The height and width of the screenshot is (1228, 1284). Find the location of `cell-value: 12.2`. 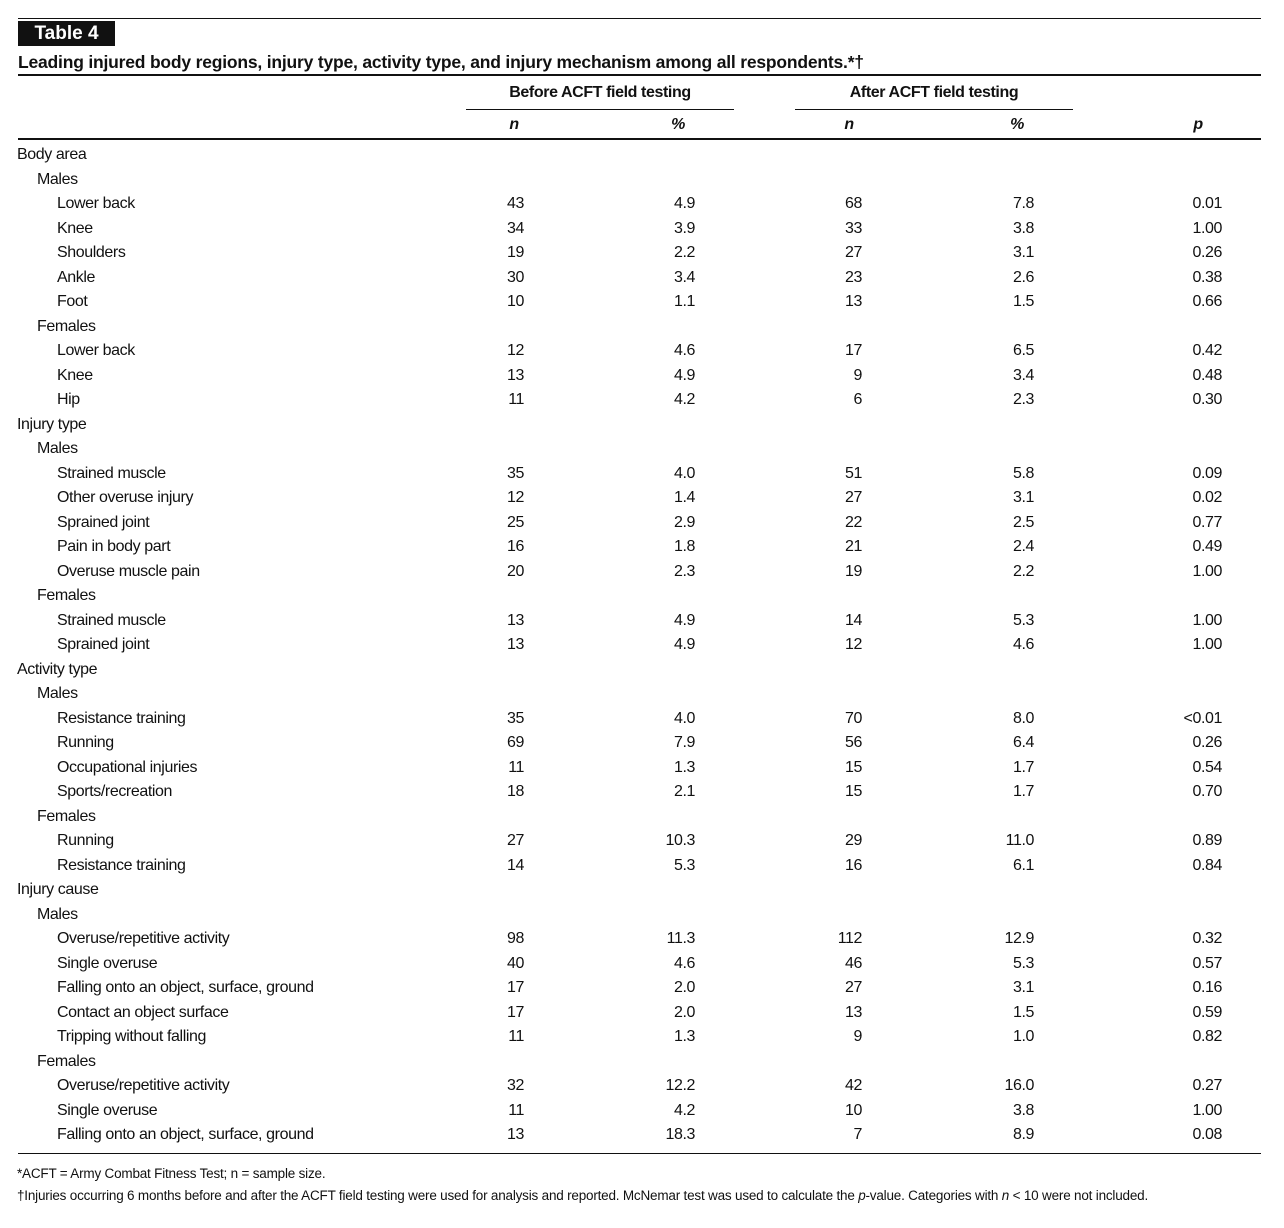

cell-value: 12.2 is located at coordinates (680, 1085).